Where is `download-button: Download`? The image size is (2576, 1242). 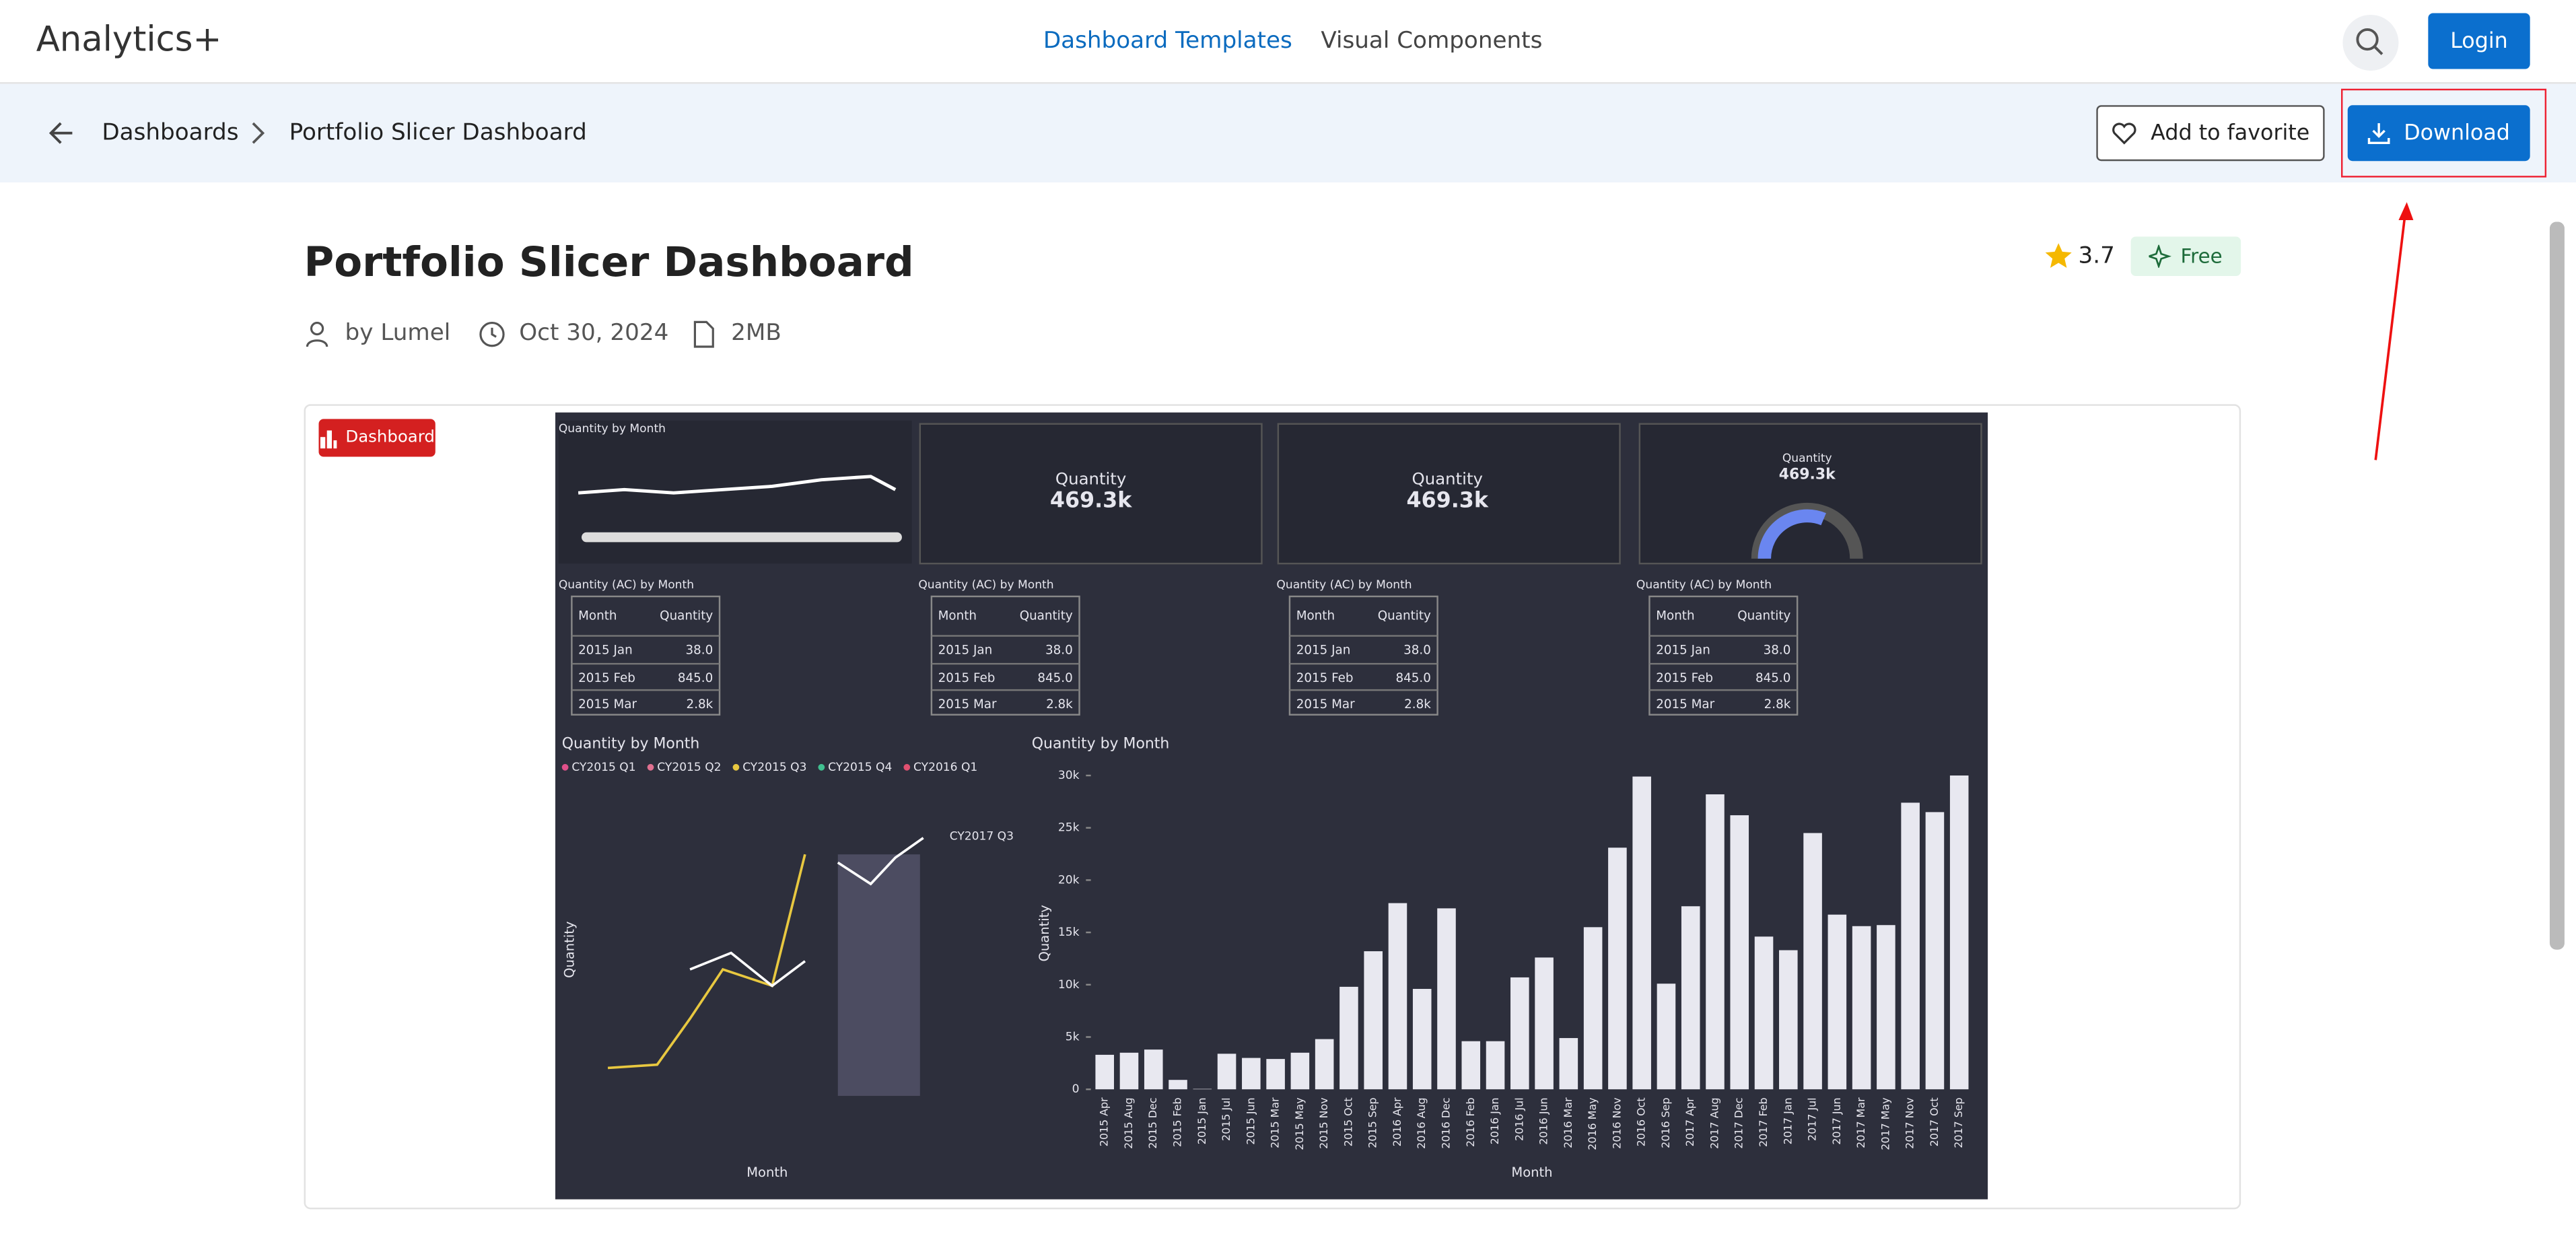
download-button: Download is located at coordinates (2438, 133).